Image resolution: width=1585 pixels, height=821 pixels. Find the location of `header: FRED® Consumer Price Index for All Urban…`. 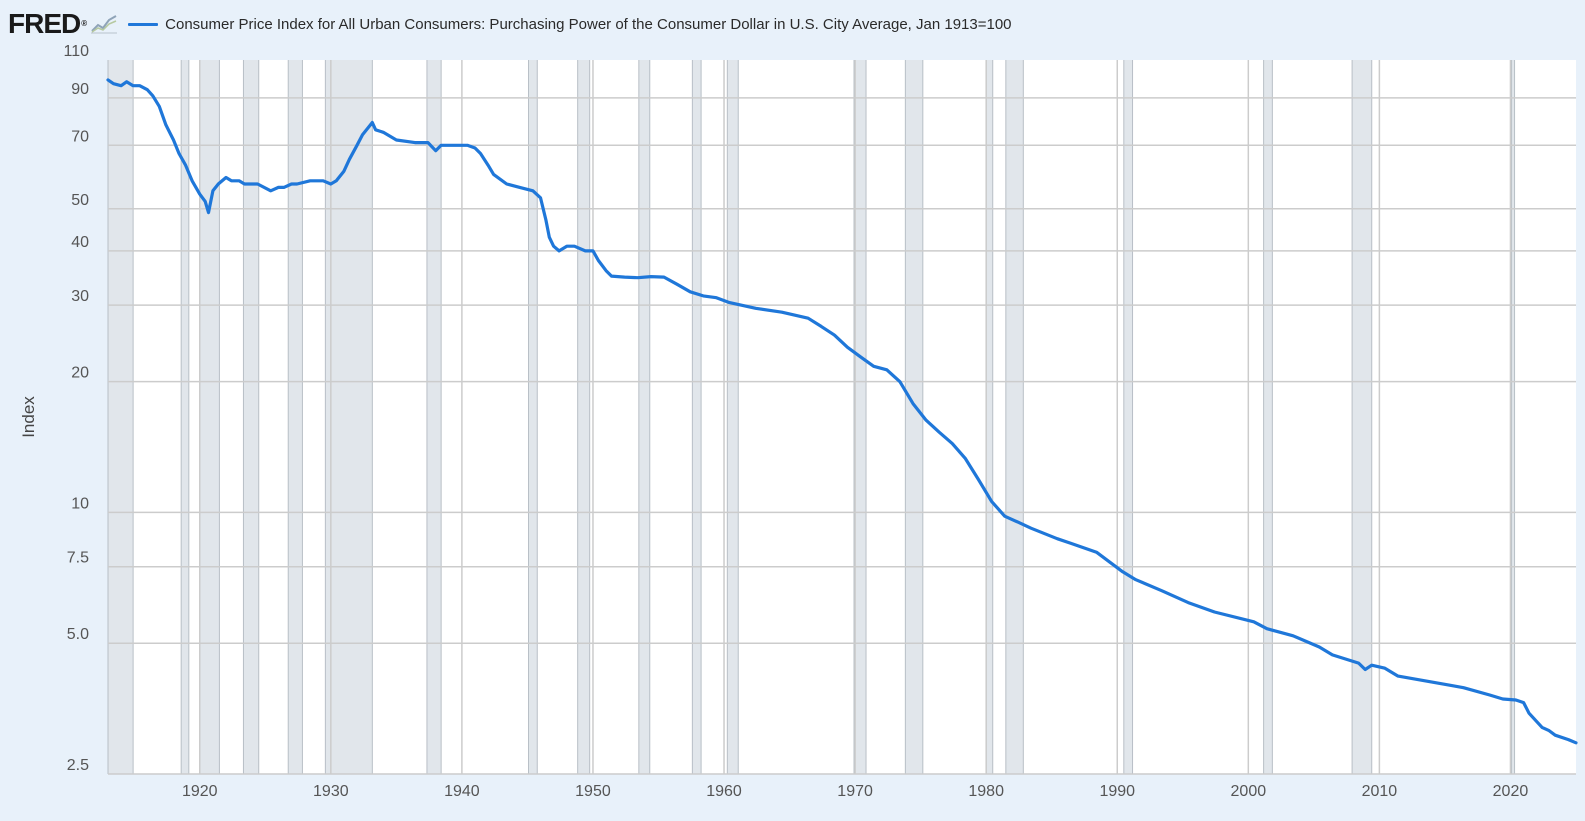

header: FRED® Consumer Price Index for All Urban… is located at coordinates (510, 24).